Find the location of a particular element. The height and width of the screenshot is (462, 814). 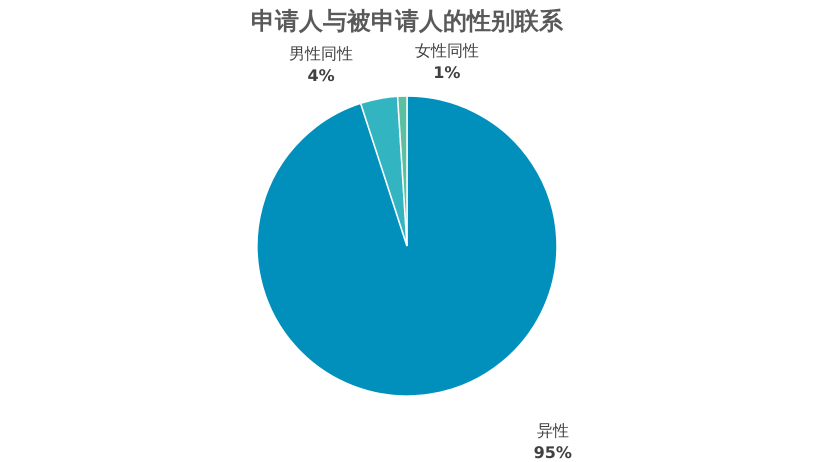

chart-title: 申请人与被申请人的性别联系 is located at coordinates (407, 21).